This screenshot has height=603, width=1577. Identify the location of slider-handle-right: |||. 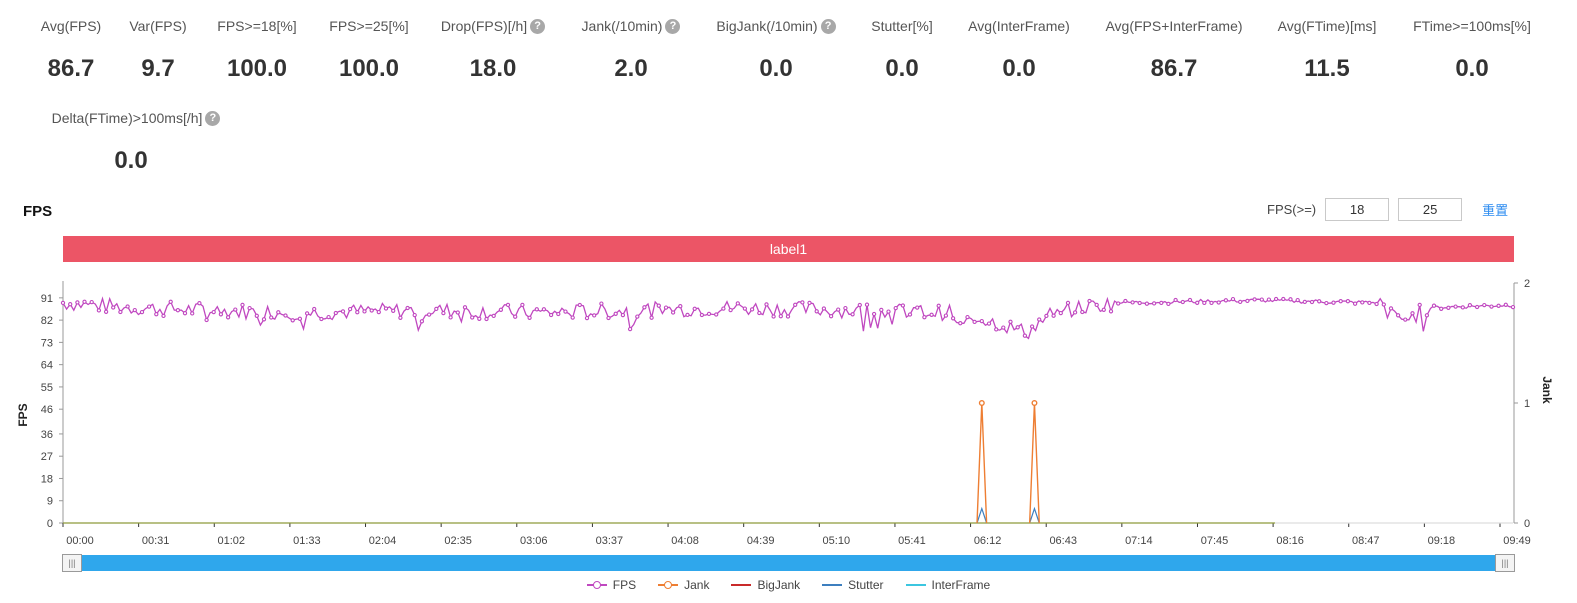
(1505, 563).